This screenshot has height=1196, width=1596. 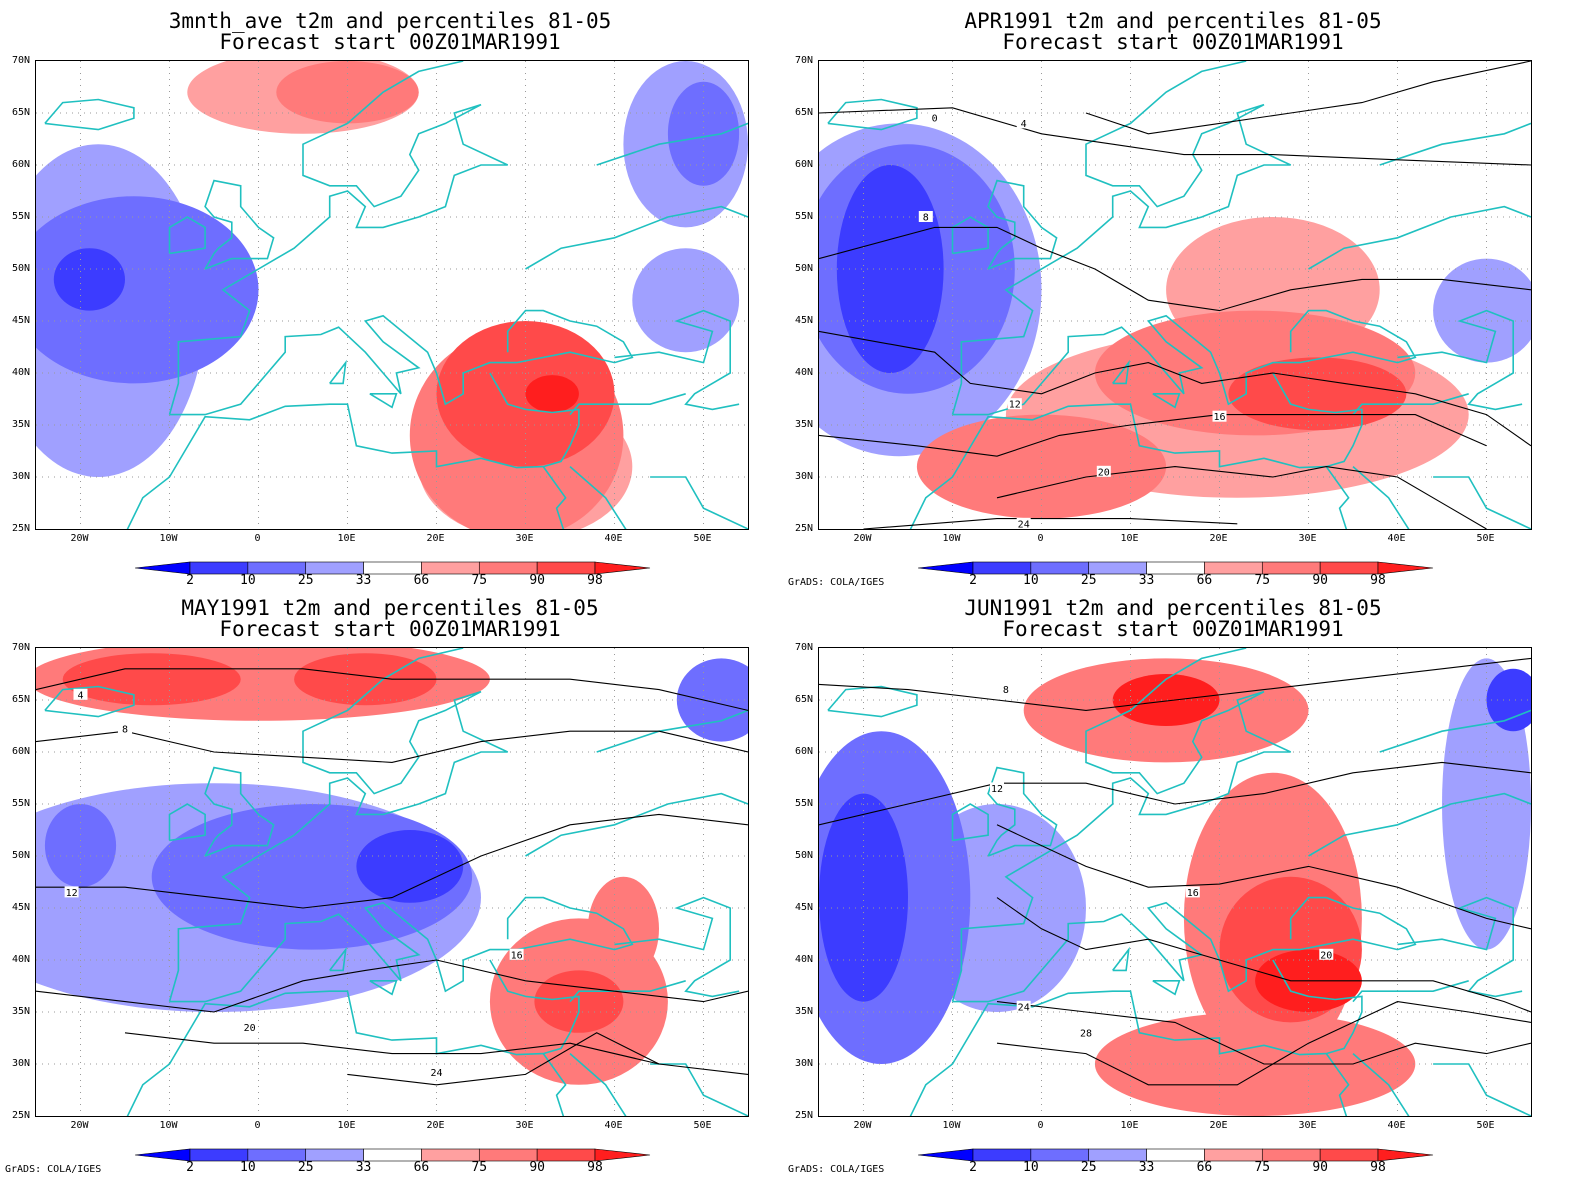 I want to click on longitude-label: 10E, so click(x=346, y=538).